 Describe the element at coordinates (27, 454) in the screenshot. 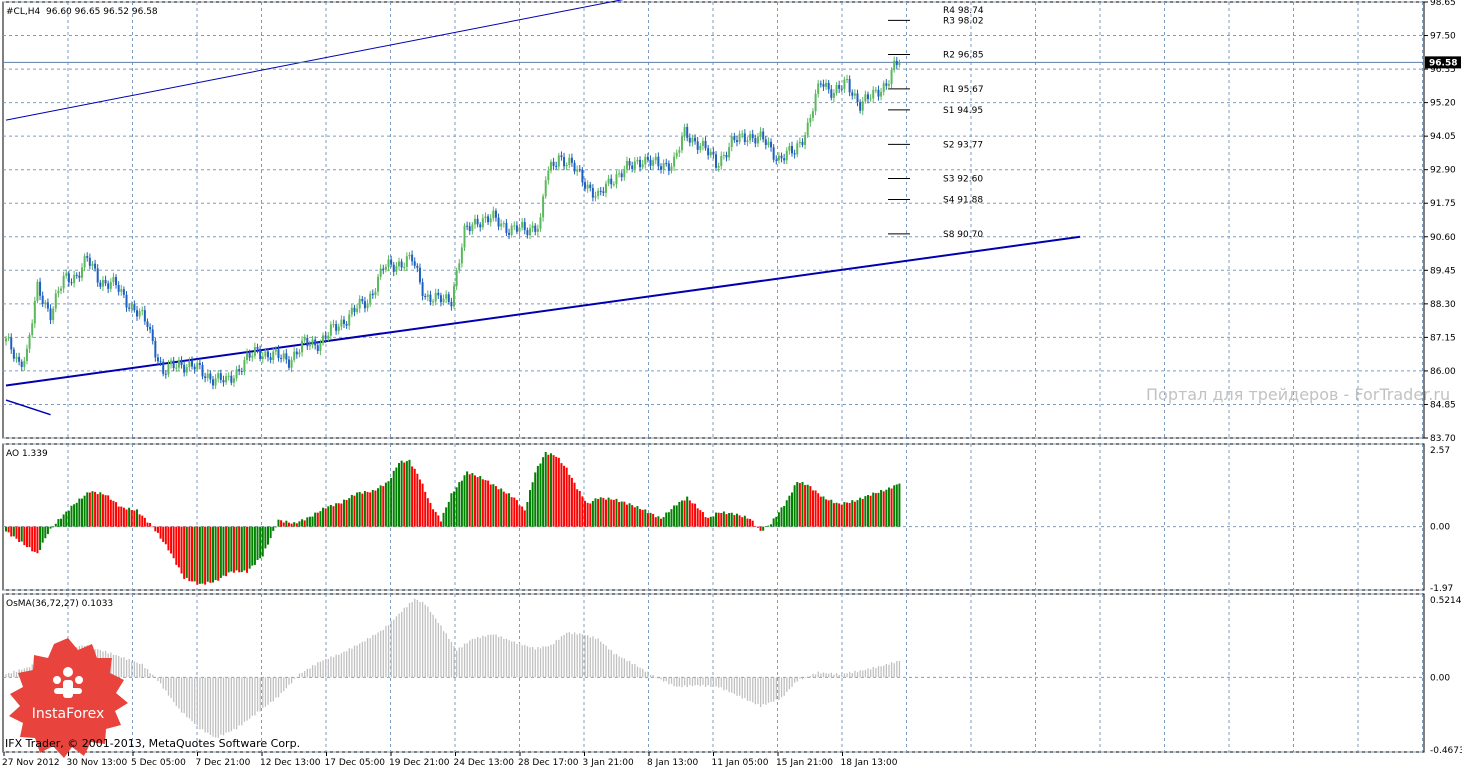

I see `ao-indicator-title: AO 1.339` at that location.